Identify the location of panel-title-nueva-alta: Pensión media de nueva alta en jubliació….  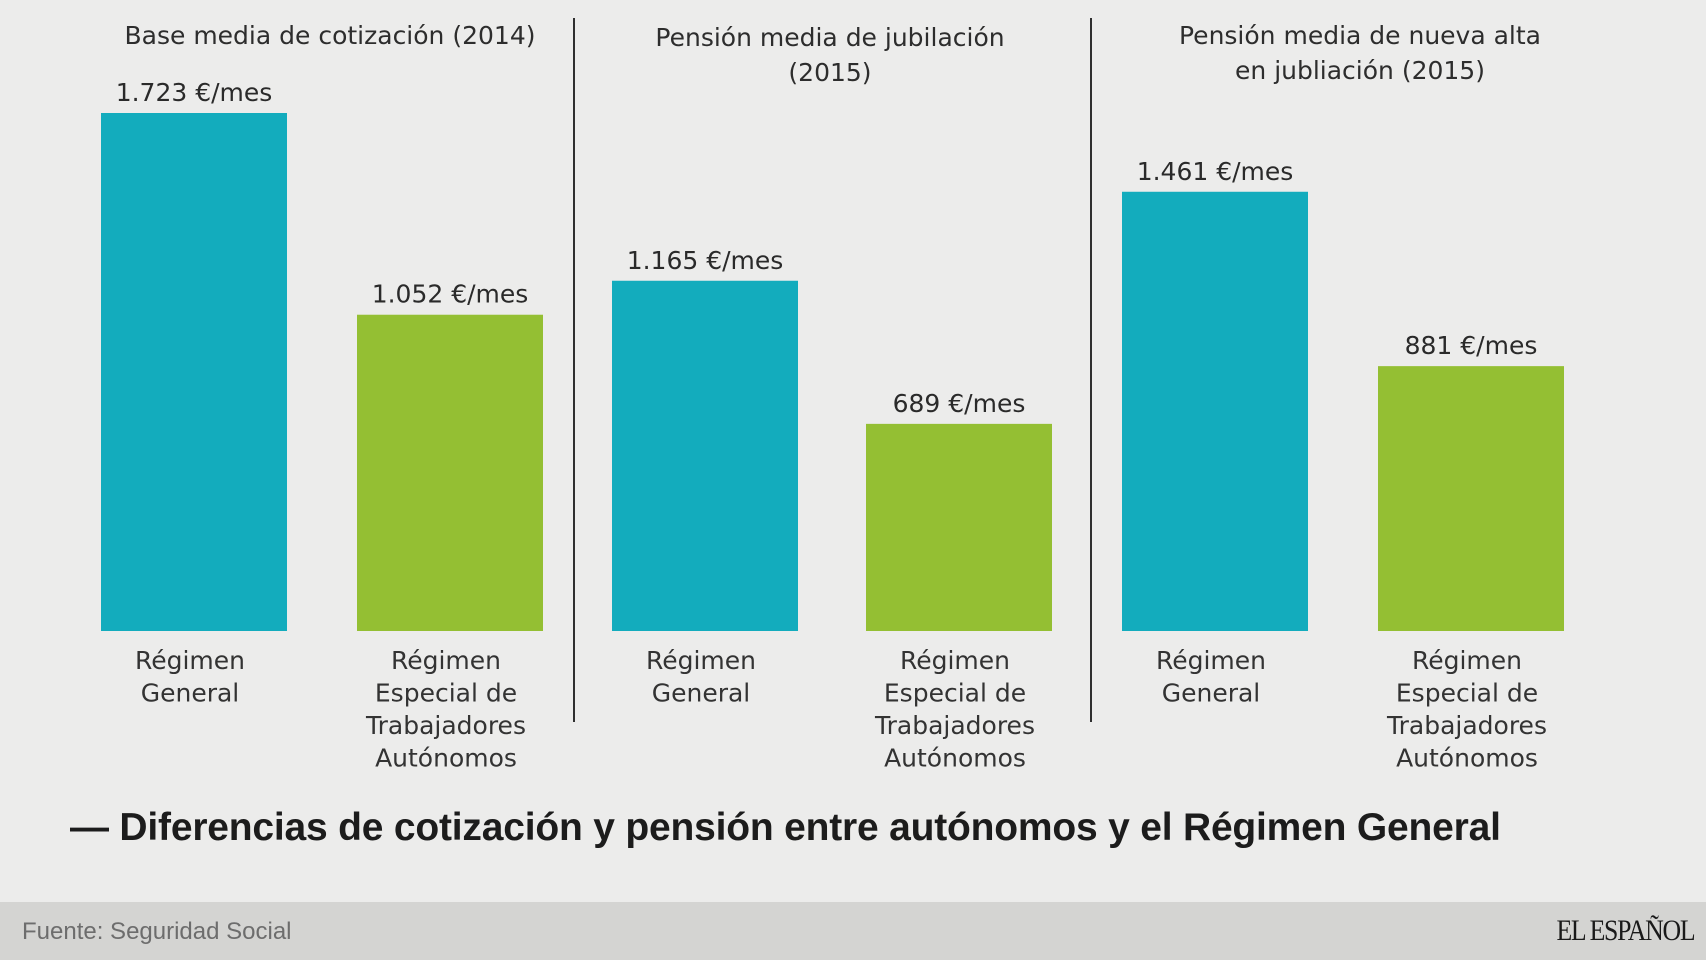
(1360, 53).